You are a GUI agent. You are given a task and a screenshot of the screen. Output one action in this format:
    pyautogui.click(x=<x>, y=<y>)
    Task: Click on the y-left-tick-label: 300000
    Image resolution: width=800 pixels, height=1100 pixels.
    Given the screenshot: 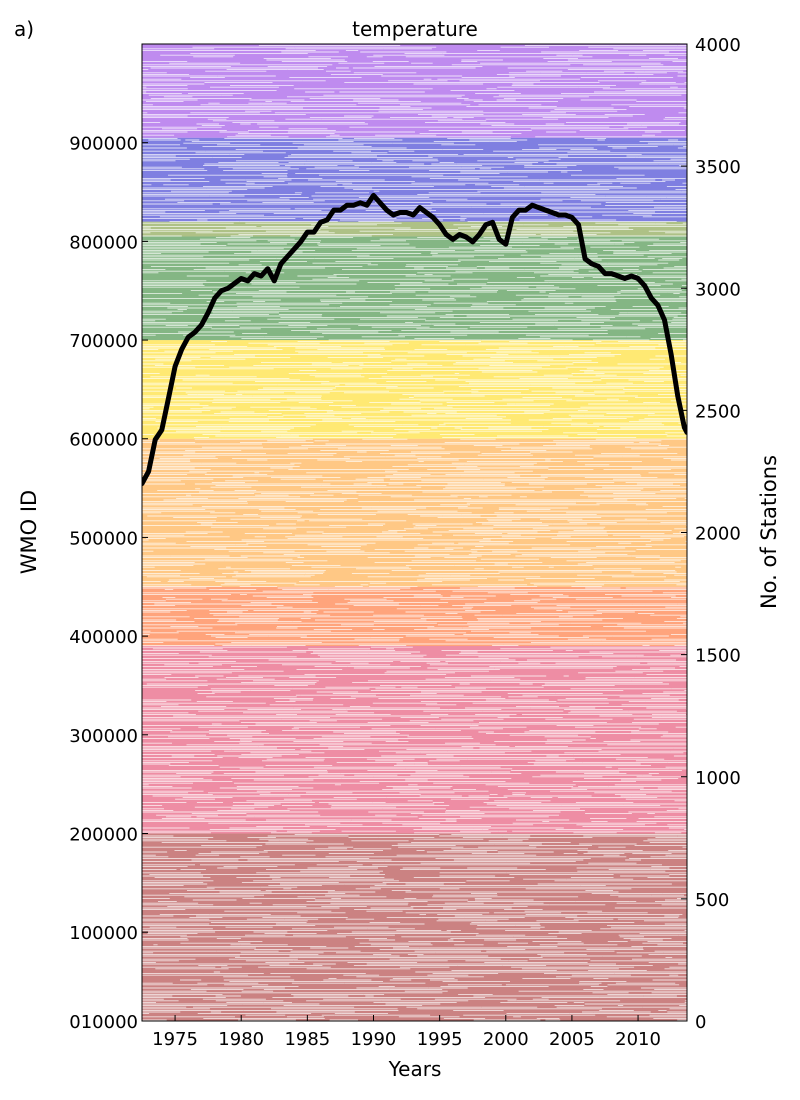 What is the action you would take?
    pyautogui.click(x=103, y=736)
    